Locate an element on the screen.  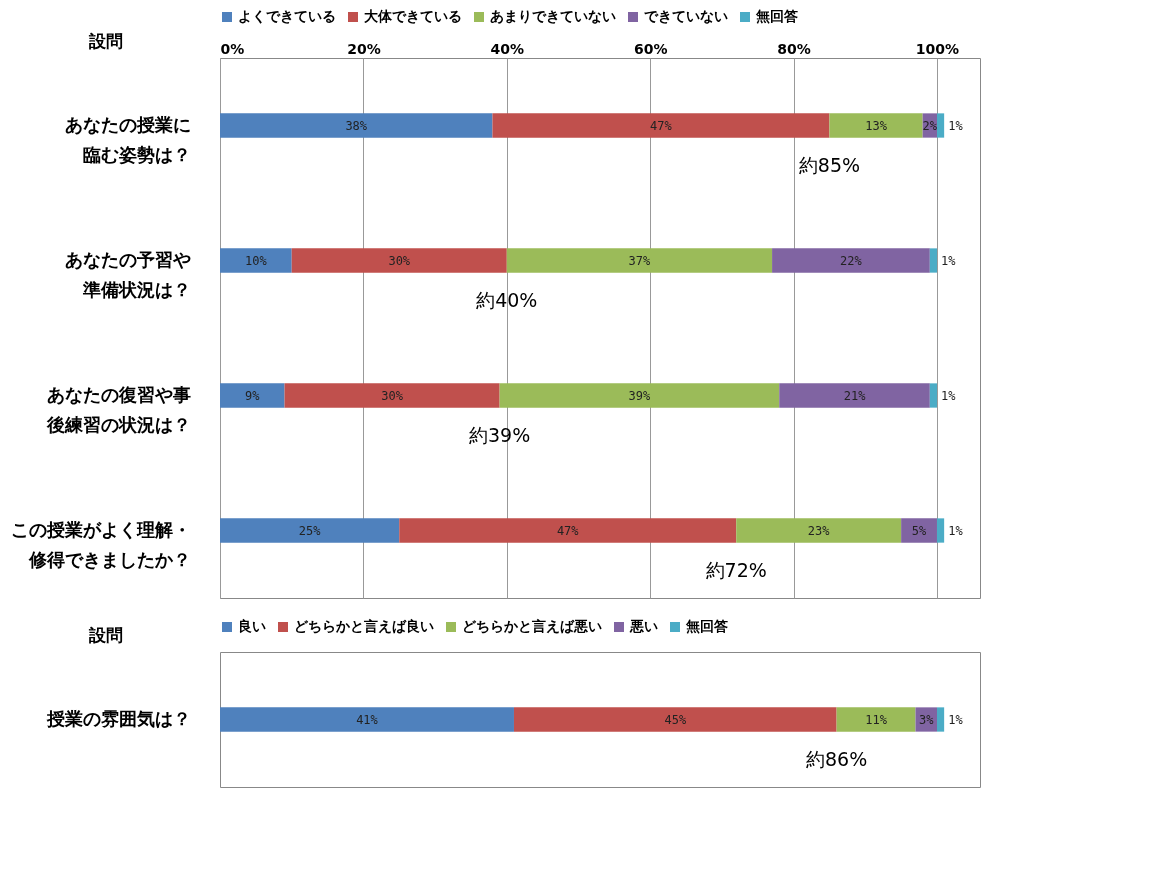
data-label: 5% is located at coordinates (919, 530).